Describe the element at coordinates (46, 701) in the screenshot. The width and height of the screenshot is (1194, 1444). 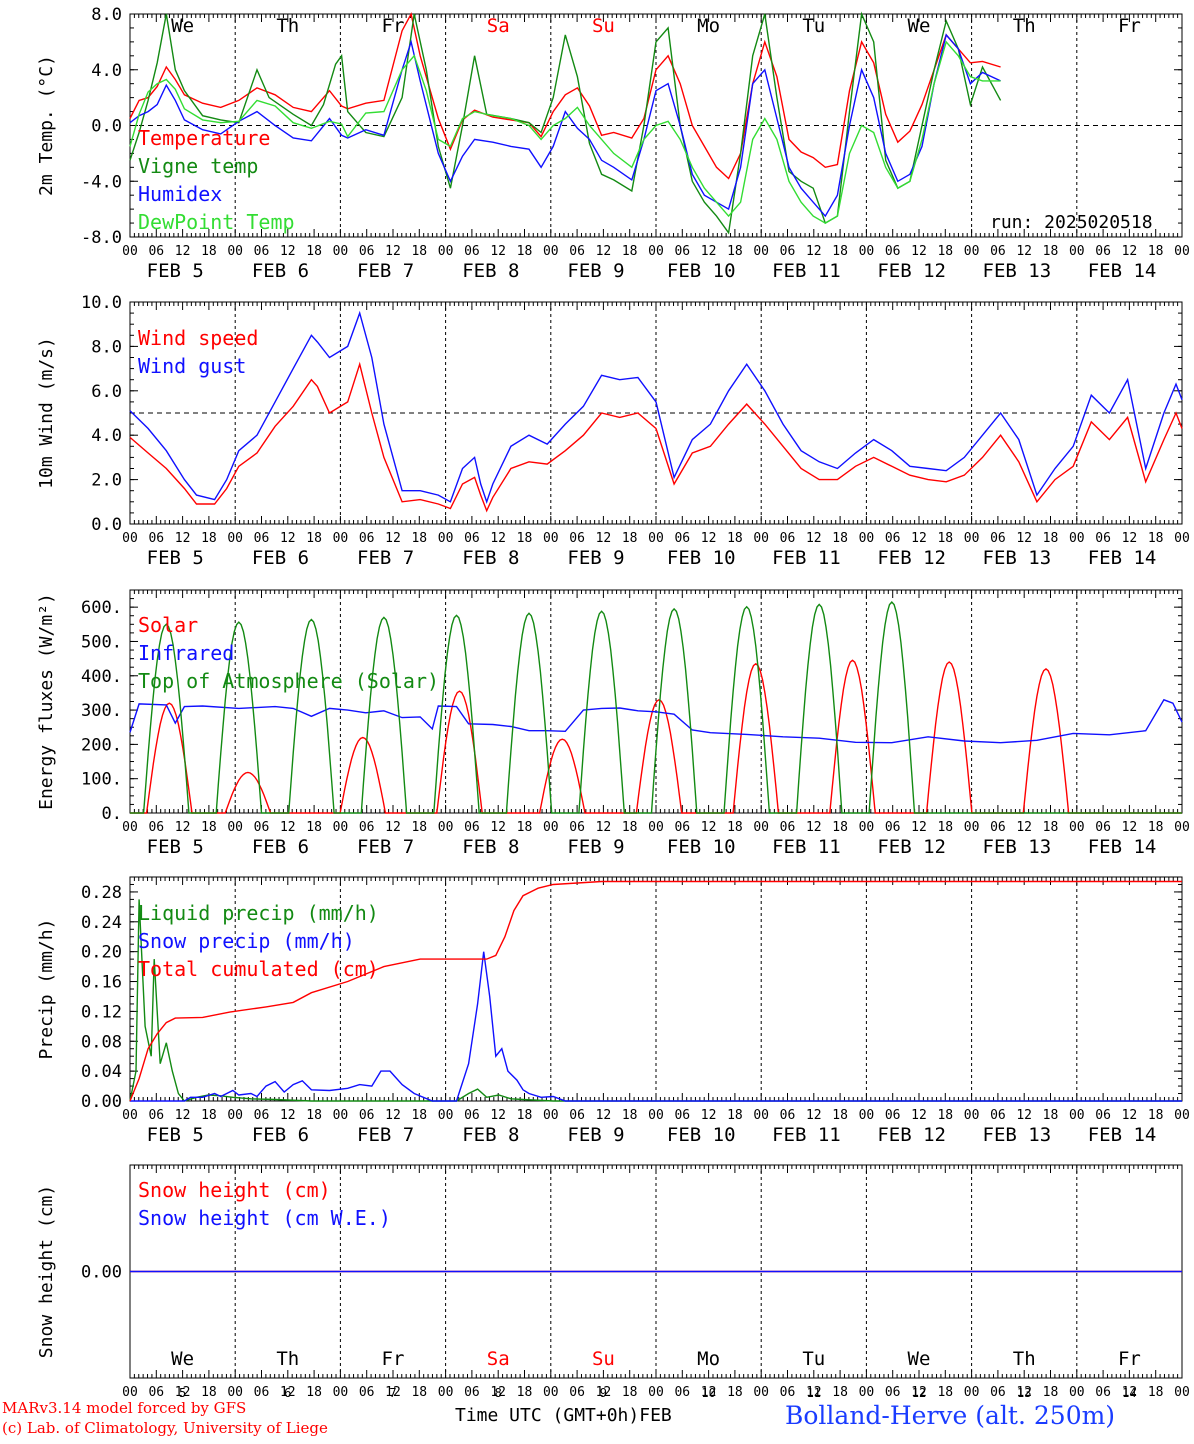
I see `y-axis-label: Energy fluxes (W/m²)` at that location.